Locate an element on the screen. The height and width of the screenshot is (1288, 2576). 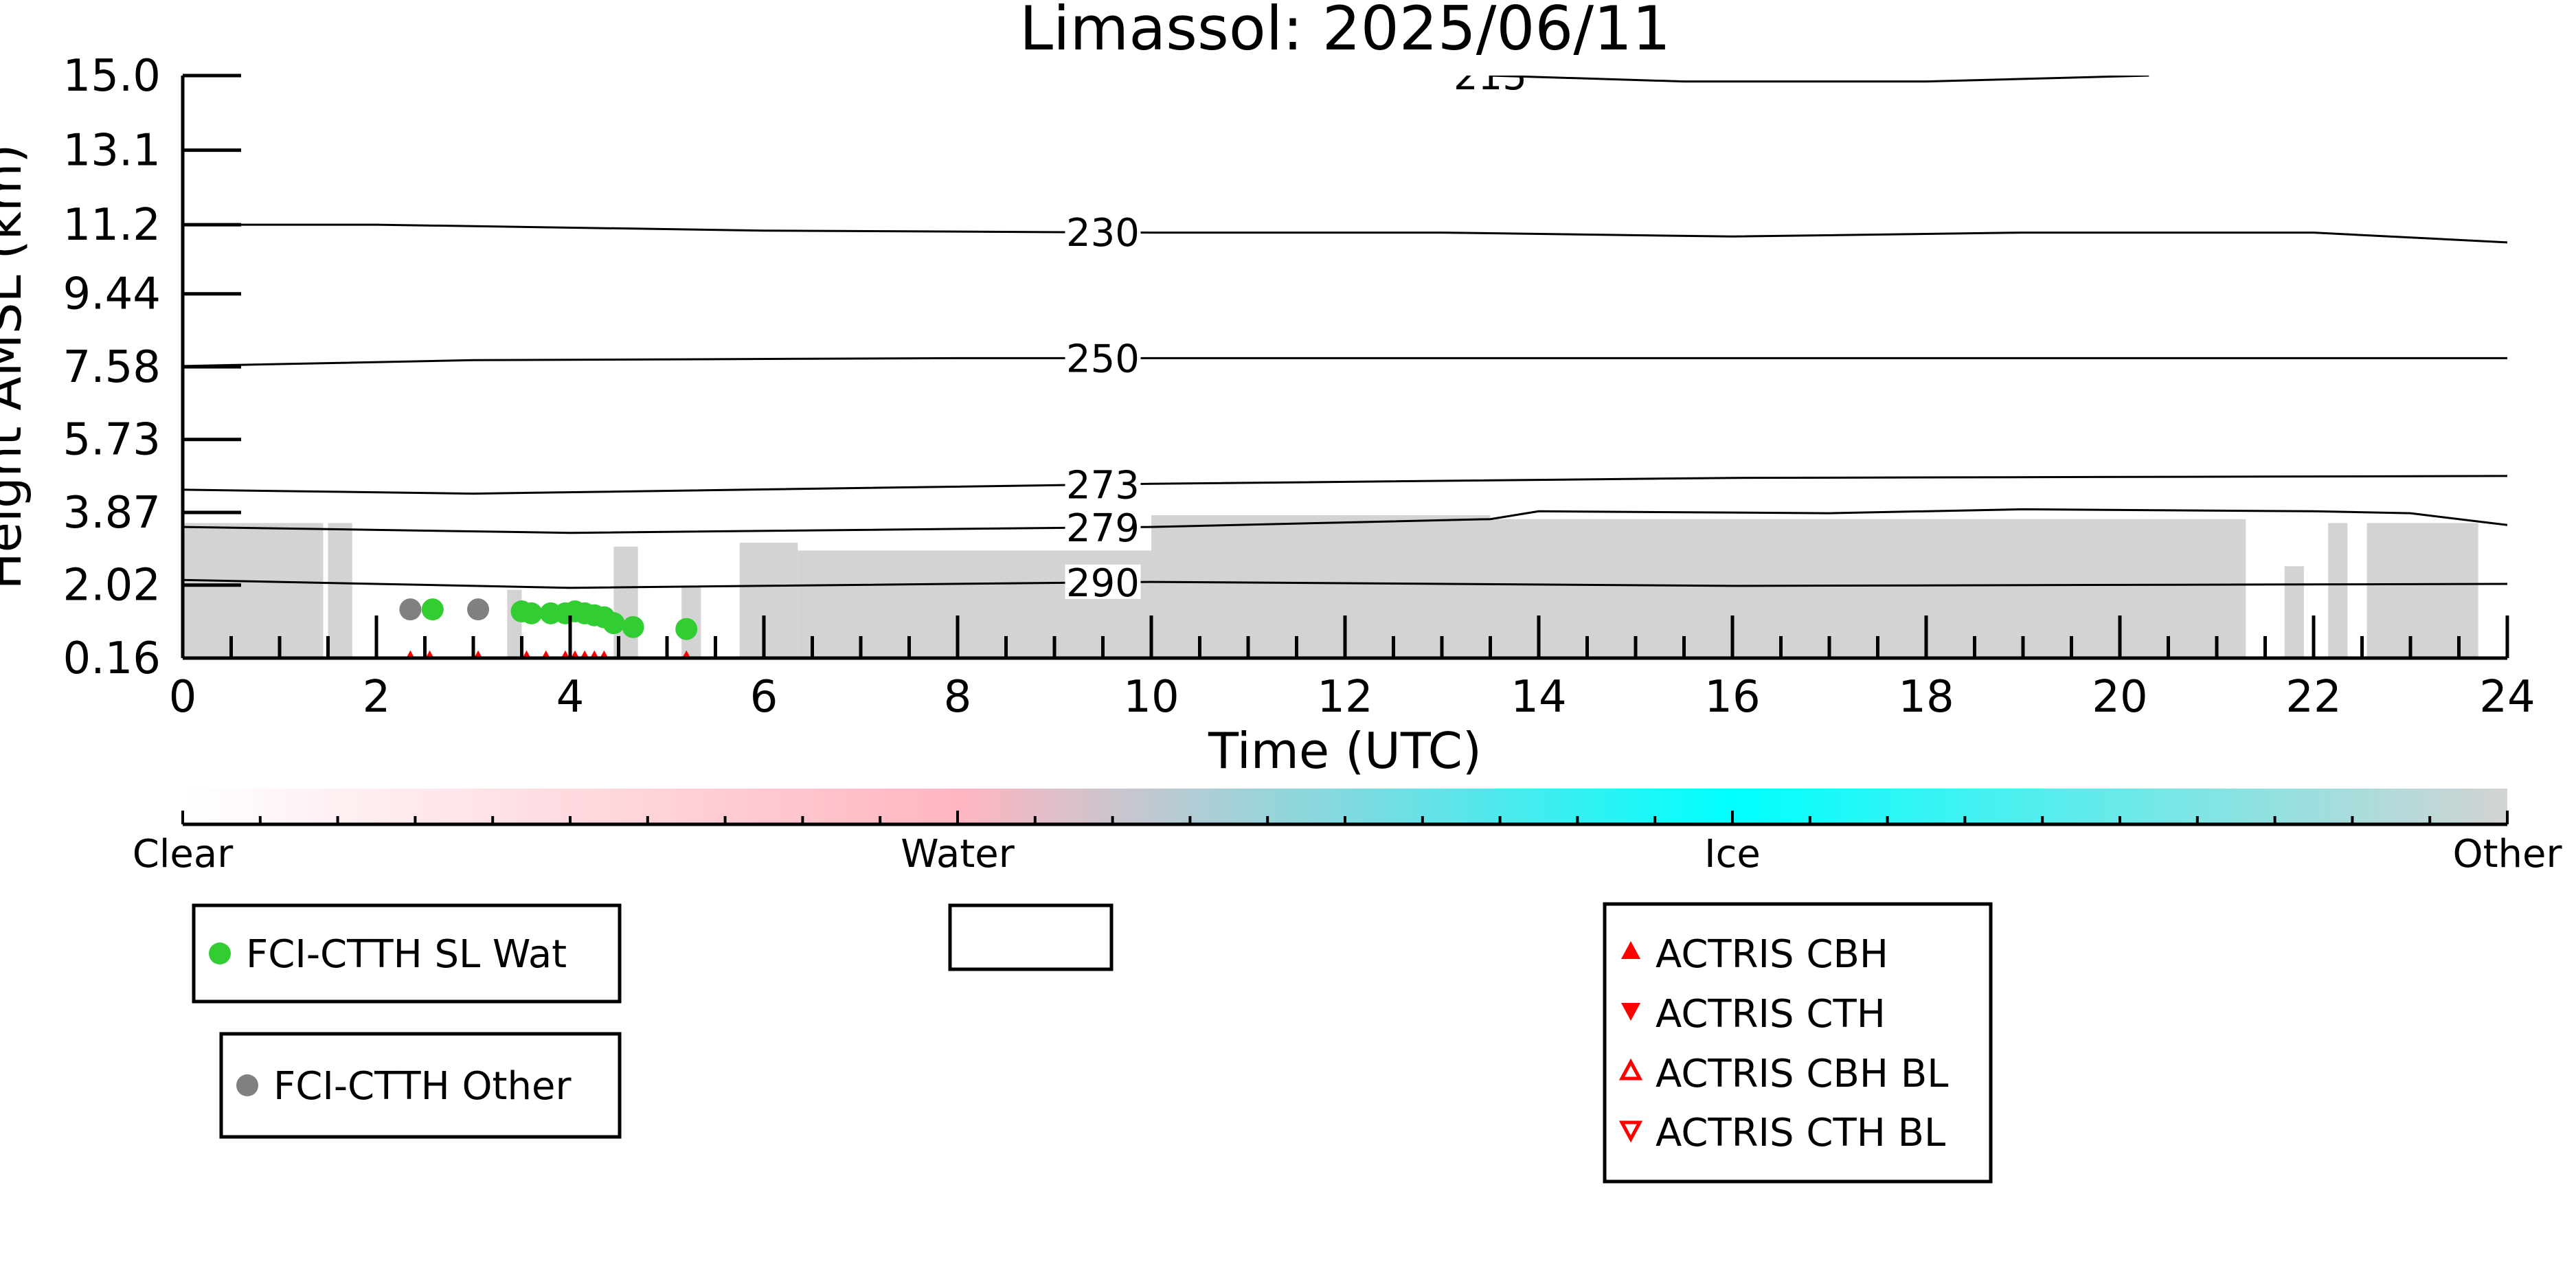
x-tick-label: 10 is located at coordinates (1151, 697).